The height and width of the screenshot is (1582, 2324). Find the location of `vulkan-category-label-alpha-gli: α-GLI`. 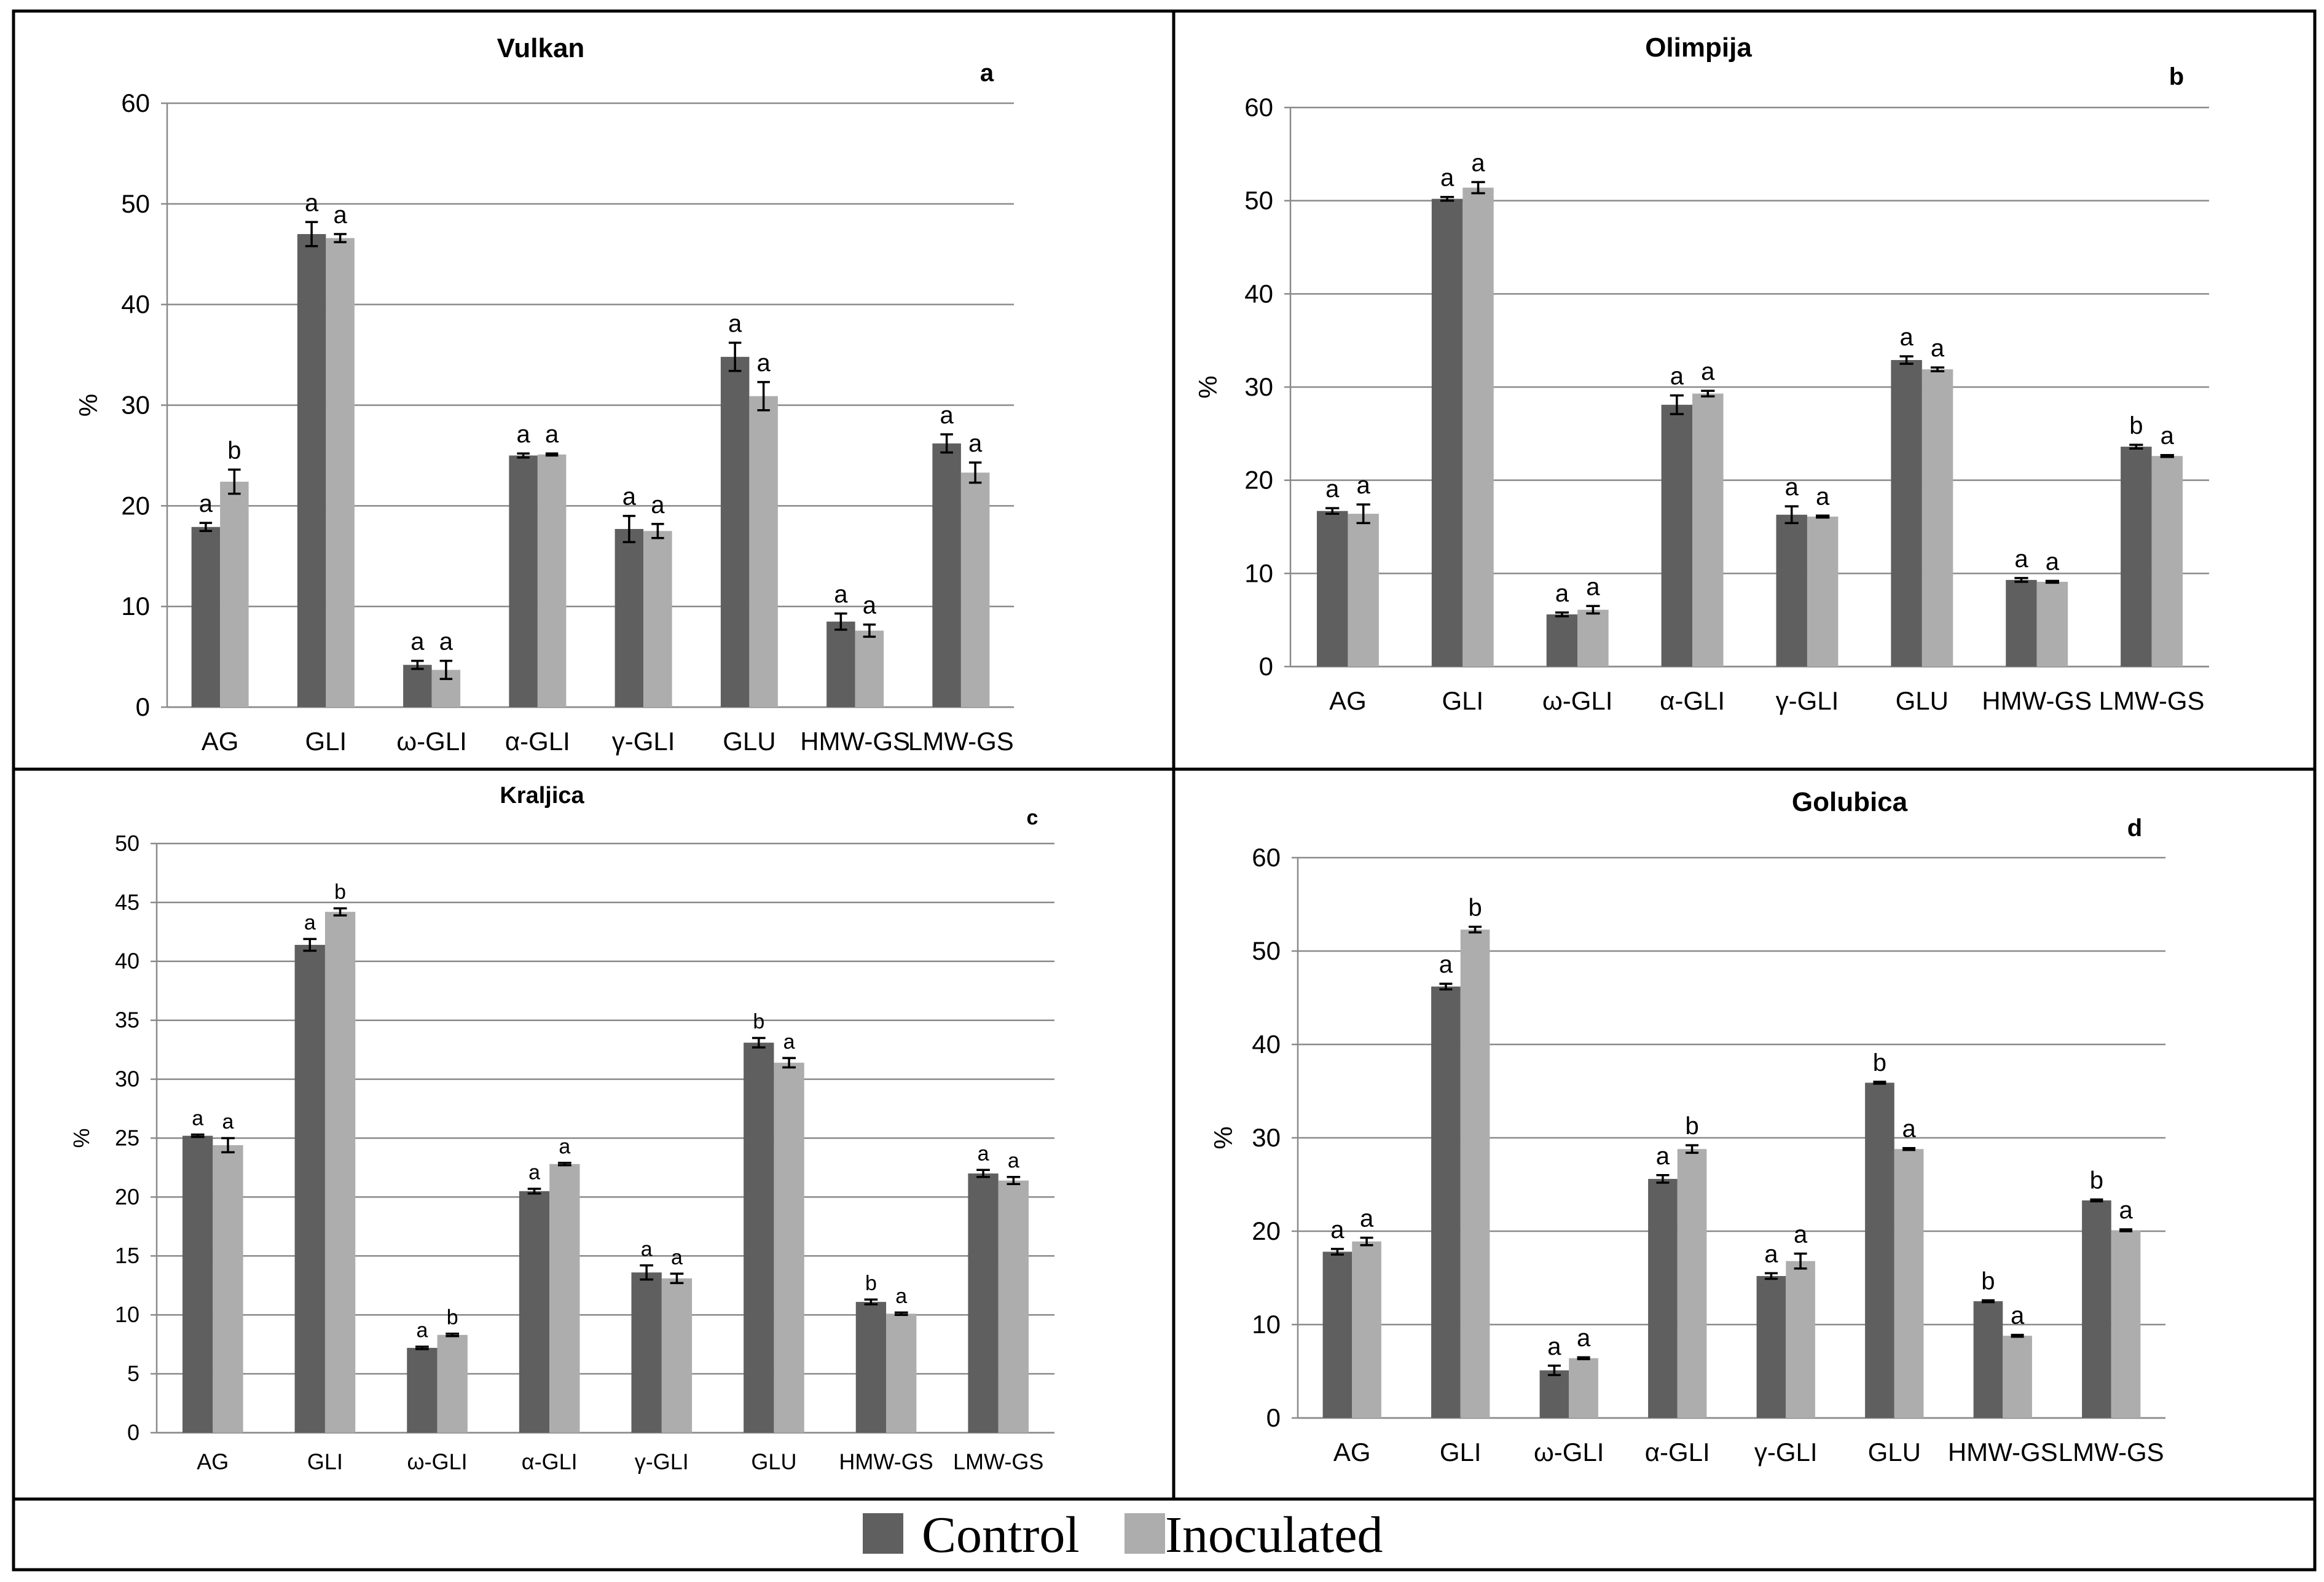

vulkan-category-label-alpha-gli: α-GLI is located at coordinates (537, 741).